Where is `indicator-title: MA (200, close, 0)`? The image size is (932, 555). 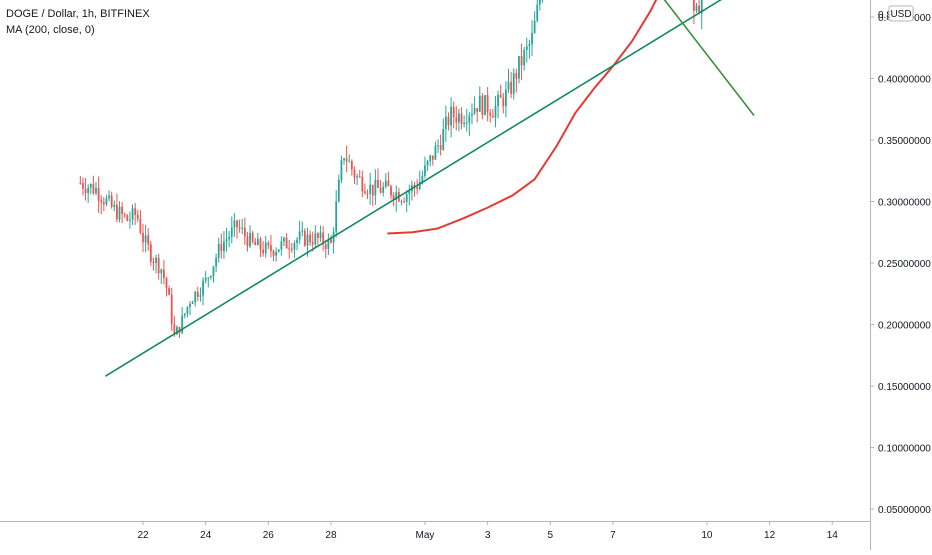
indicator-title: MA (200, close, 0) is located at coordinates (50, 30).